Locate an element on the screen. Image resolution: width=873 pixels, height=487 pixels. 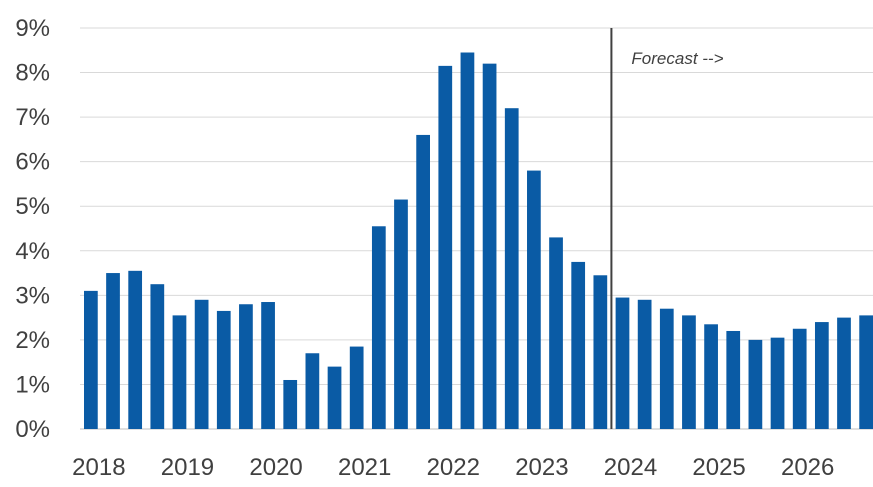
y-tick-label: 2% is located at coordinates (32, 340).